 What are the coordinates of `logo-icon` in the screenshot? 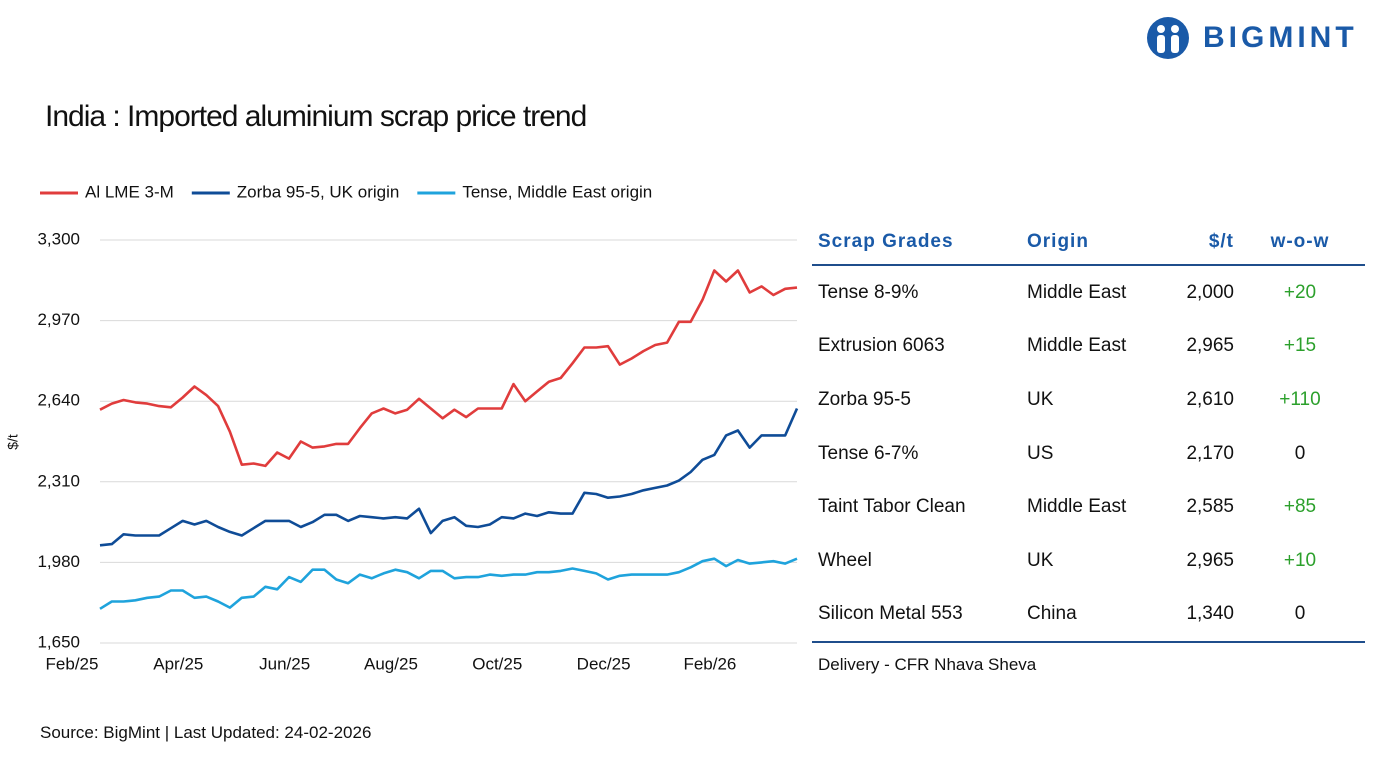 It's located at (1168, 38).